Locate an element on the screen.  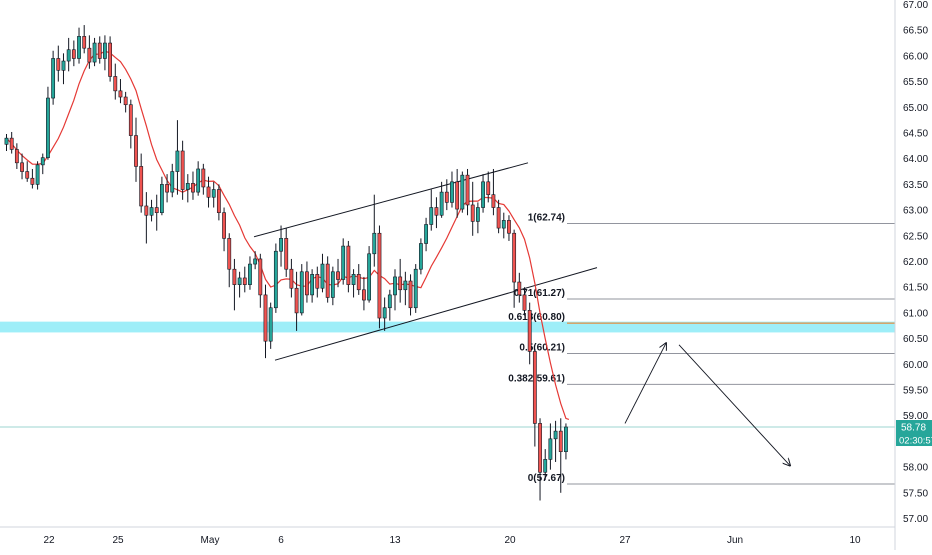
projection-arrows-layer is located at coordinates (707, 404).